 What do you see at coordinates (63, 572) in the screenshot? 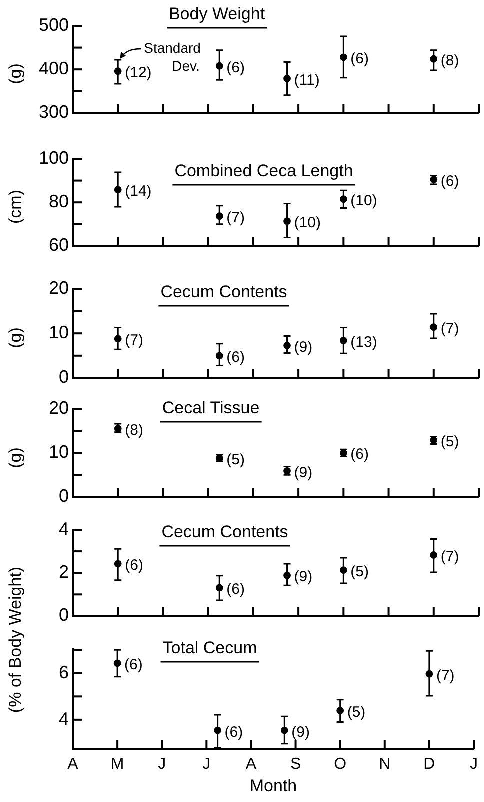
I see `y-tick-label: 2` at bounding box center [63, 572].